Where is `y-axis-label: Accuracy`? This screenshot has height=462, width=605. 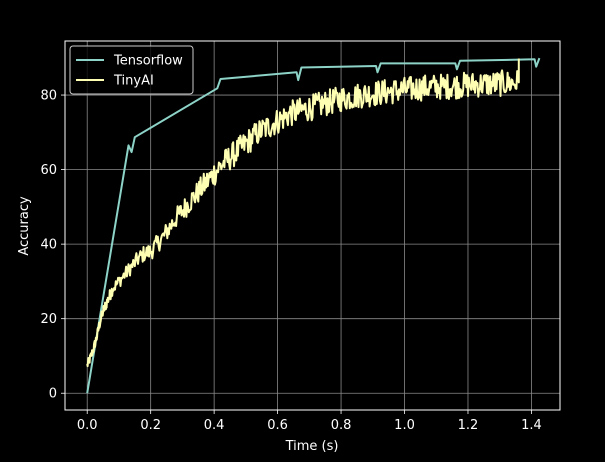 y-axis-label: Accuracy is located at coordinates (24, 226).